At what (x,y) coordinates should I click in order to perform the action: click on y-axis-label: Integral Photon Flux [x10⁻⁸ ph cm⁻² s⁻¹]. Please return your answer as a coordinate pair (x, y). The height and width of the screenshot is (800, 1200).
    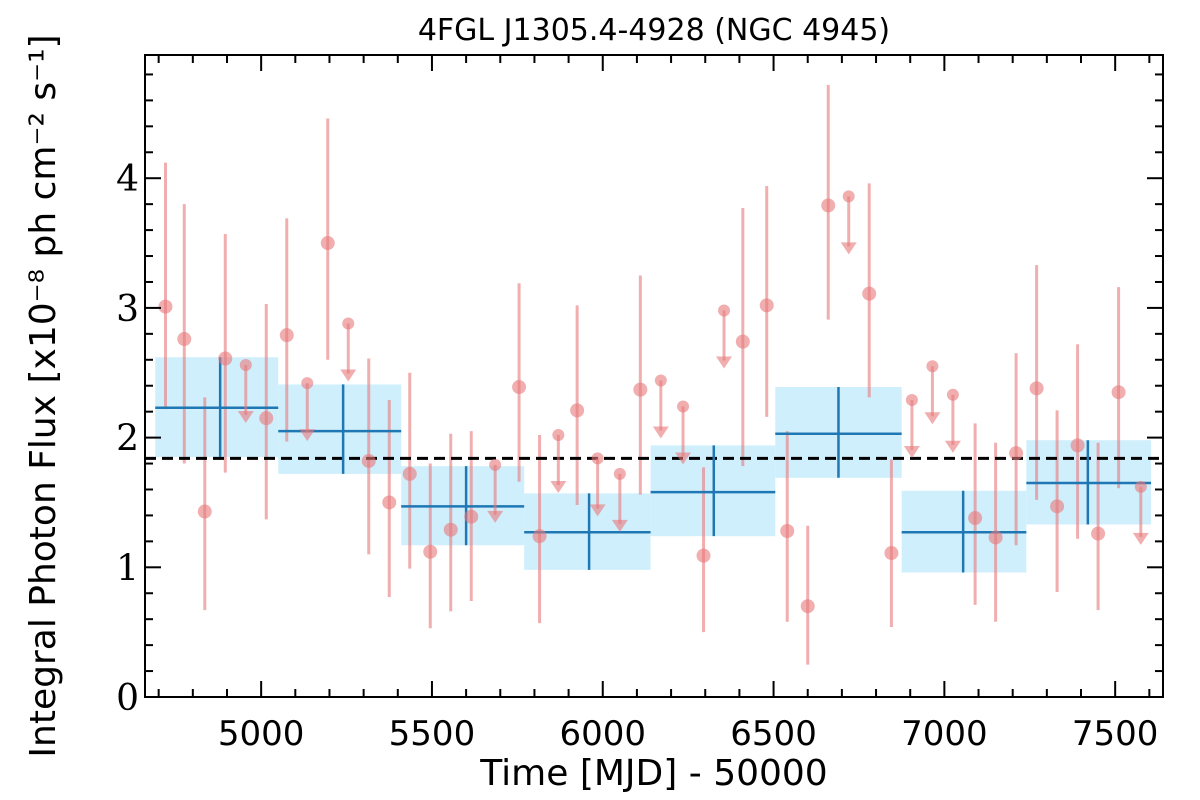
    Looking at the image, I should click on (43, 395).